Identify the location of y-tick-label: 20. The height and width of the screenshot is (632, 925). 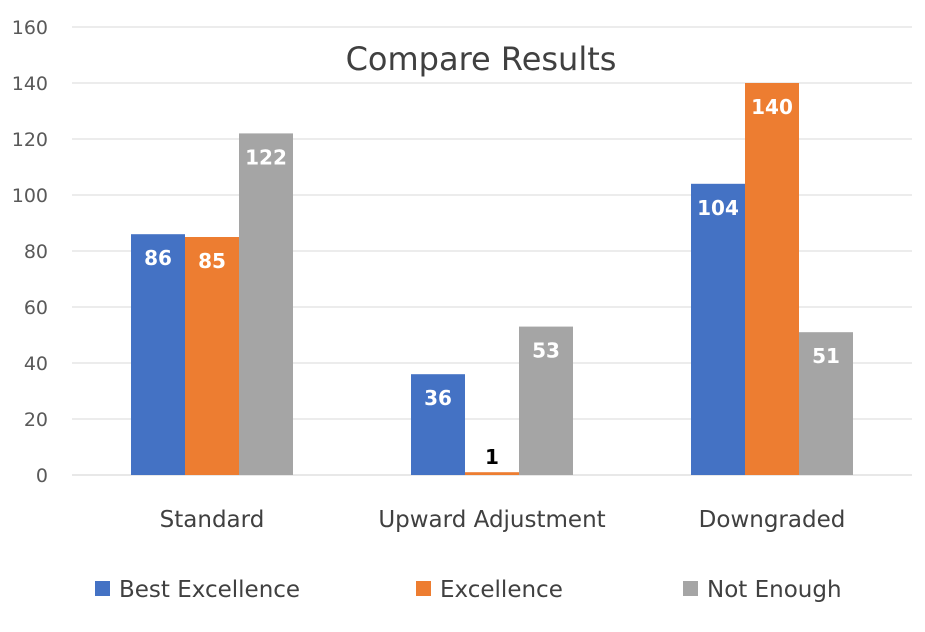
(36, 420).